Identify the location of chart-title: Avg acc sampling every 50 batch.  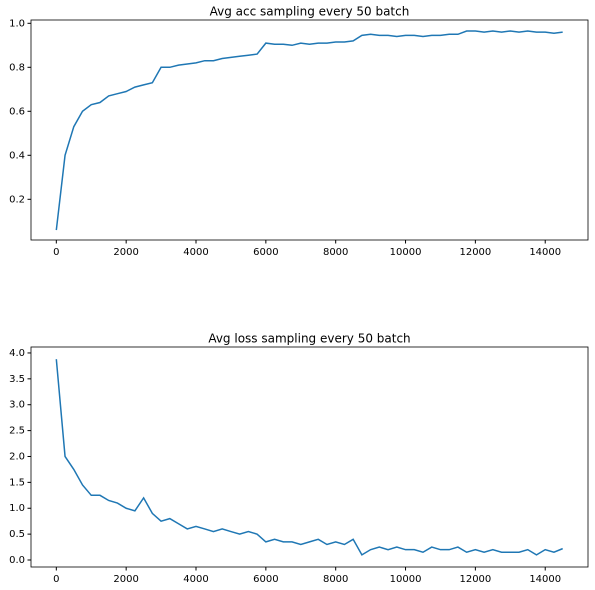
(310, 12).